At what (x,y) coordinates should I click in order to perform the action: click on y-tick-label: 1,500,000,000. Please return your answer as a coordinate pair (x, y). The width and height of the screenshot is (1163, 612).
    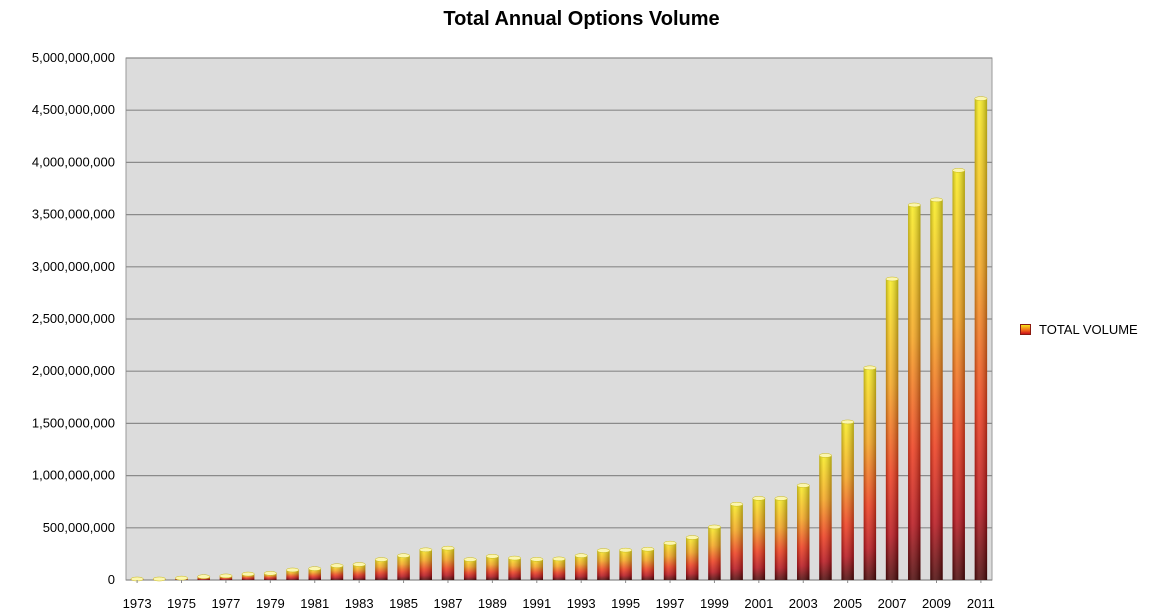
    Looking at the image, I should click on (73, 422).